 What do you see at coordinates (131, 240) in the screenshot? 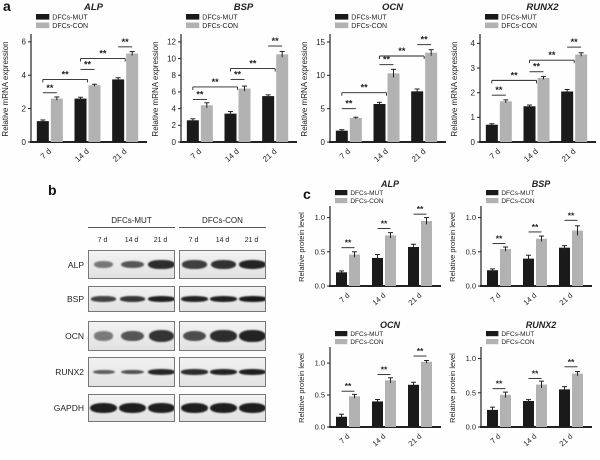
I see `blot-lane-label: 14 d` at bounding box center [131, 240].